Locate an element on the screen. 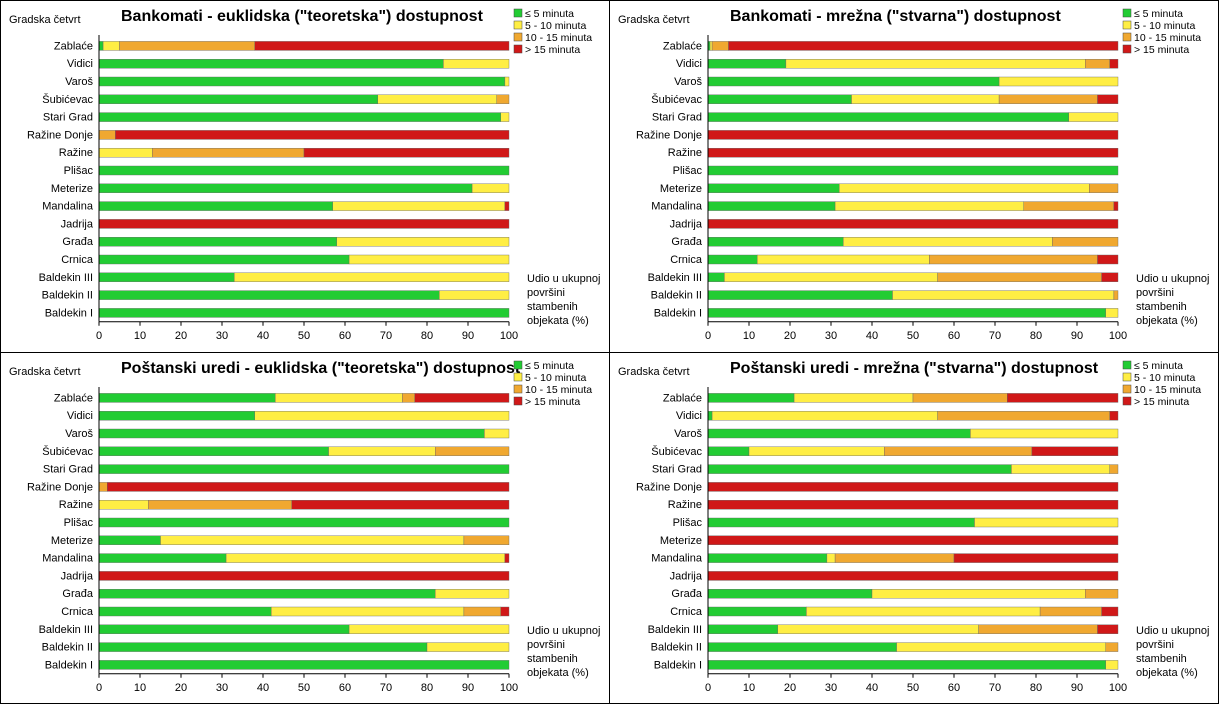 The image size is (1219, 704). x-axis-title-line: objekata (%) is located at coordinates (1167, 673).